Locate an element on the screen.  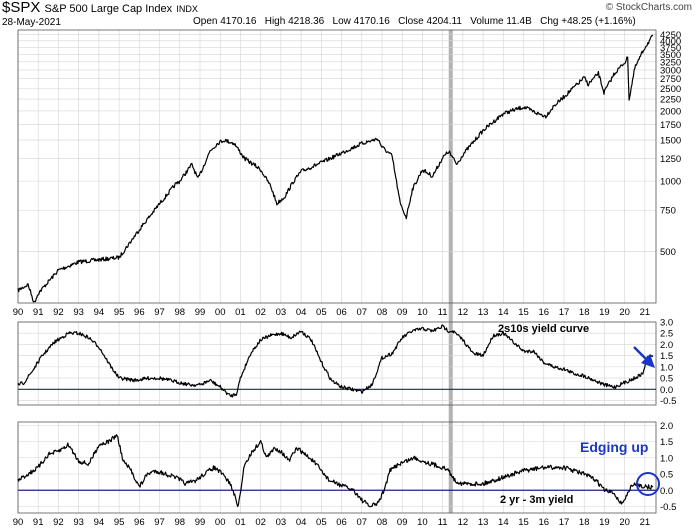
annotation-edging-up: Edging up is located at coordinates (614, 447).